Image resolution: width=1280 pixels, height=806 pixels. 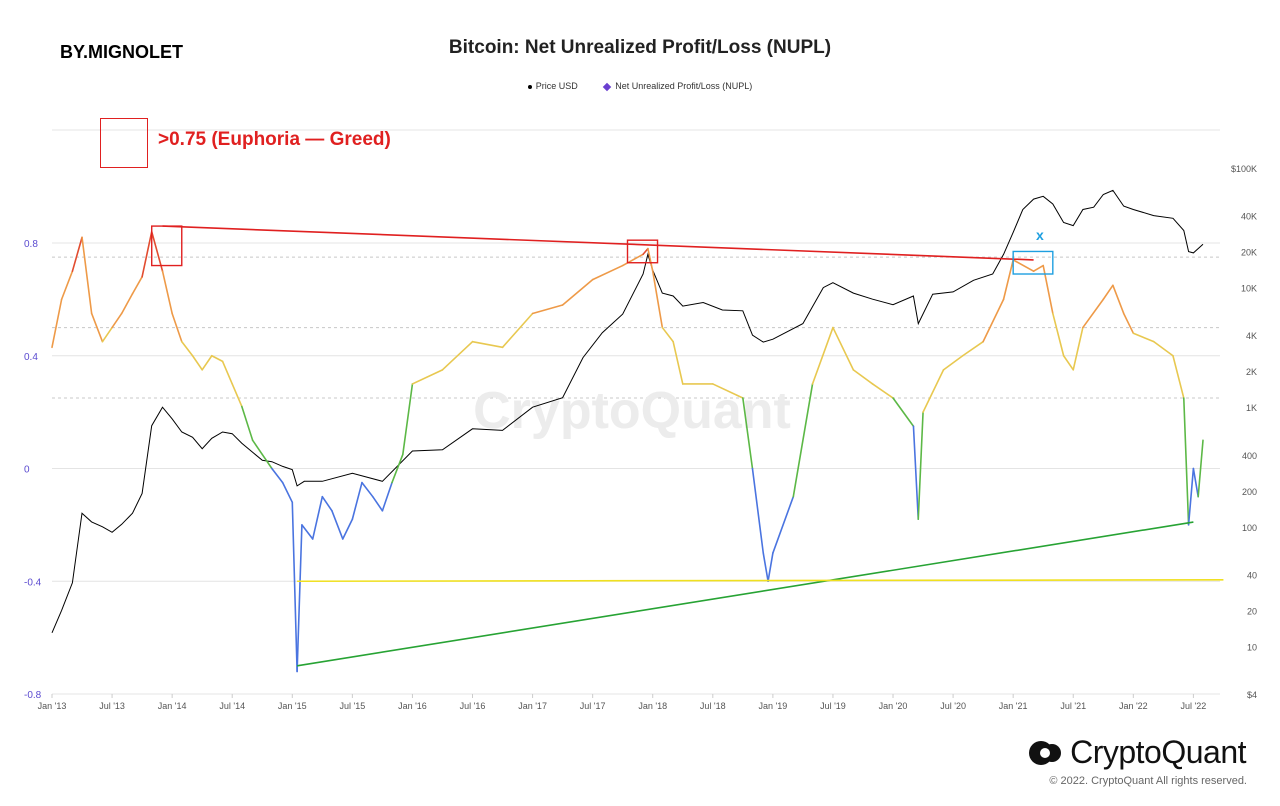 What do you see at coordinates (33, 470) in the screenshot?
I see `y-axis-left: 0.8 0.4 0 -0.4 -0.8` at bounding box center [33, 470].